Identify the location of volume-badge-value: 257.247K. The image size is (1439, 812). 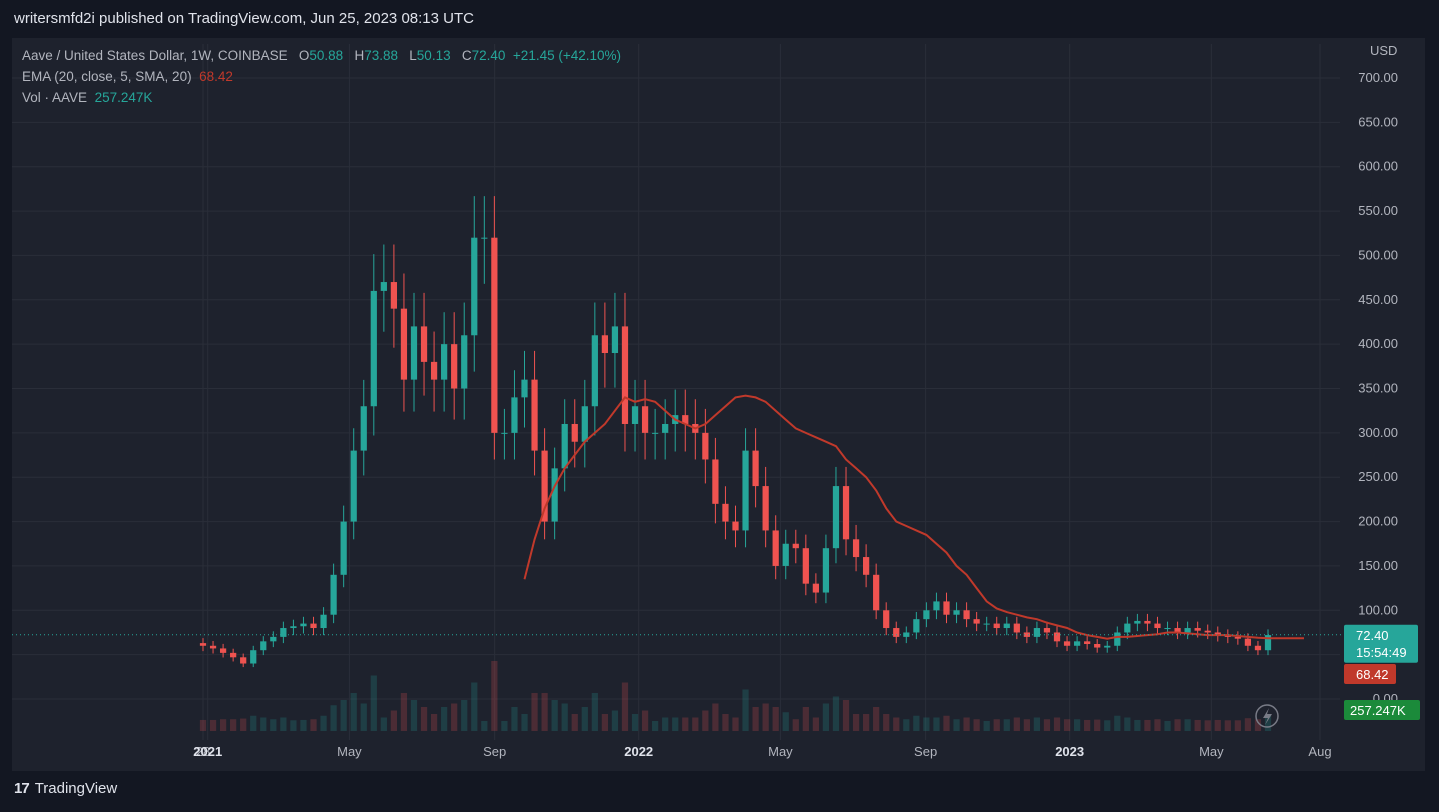
(1378, 710).